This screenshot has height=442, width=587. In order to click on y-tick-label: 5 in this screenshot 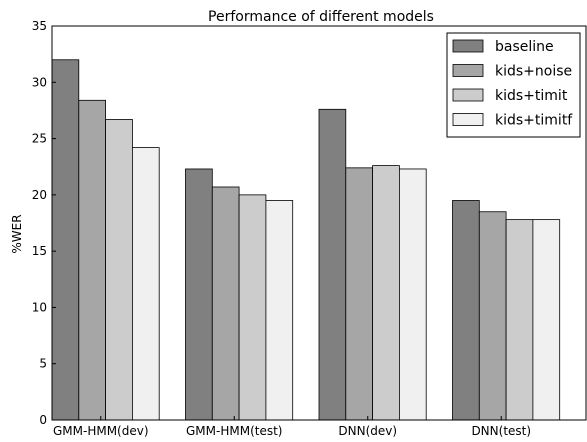, I will do `click(43, 364)`.